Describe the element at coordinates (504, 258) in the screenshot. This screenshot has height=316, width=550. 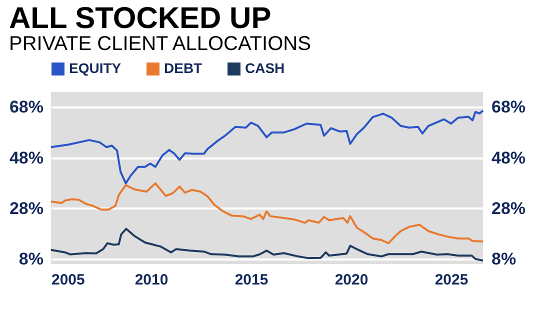
I see `y2-tick-label: 8%` at that location.